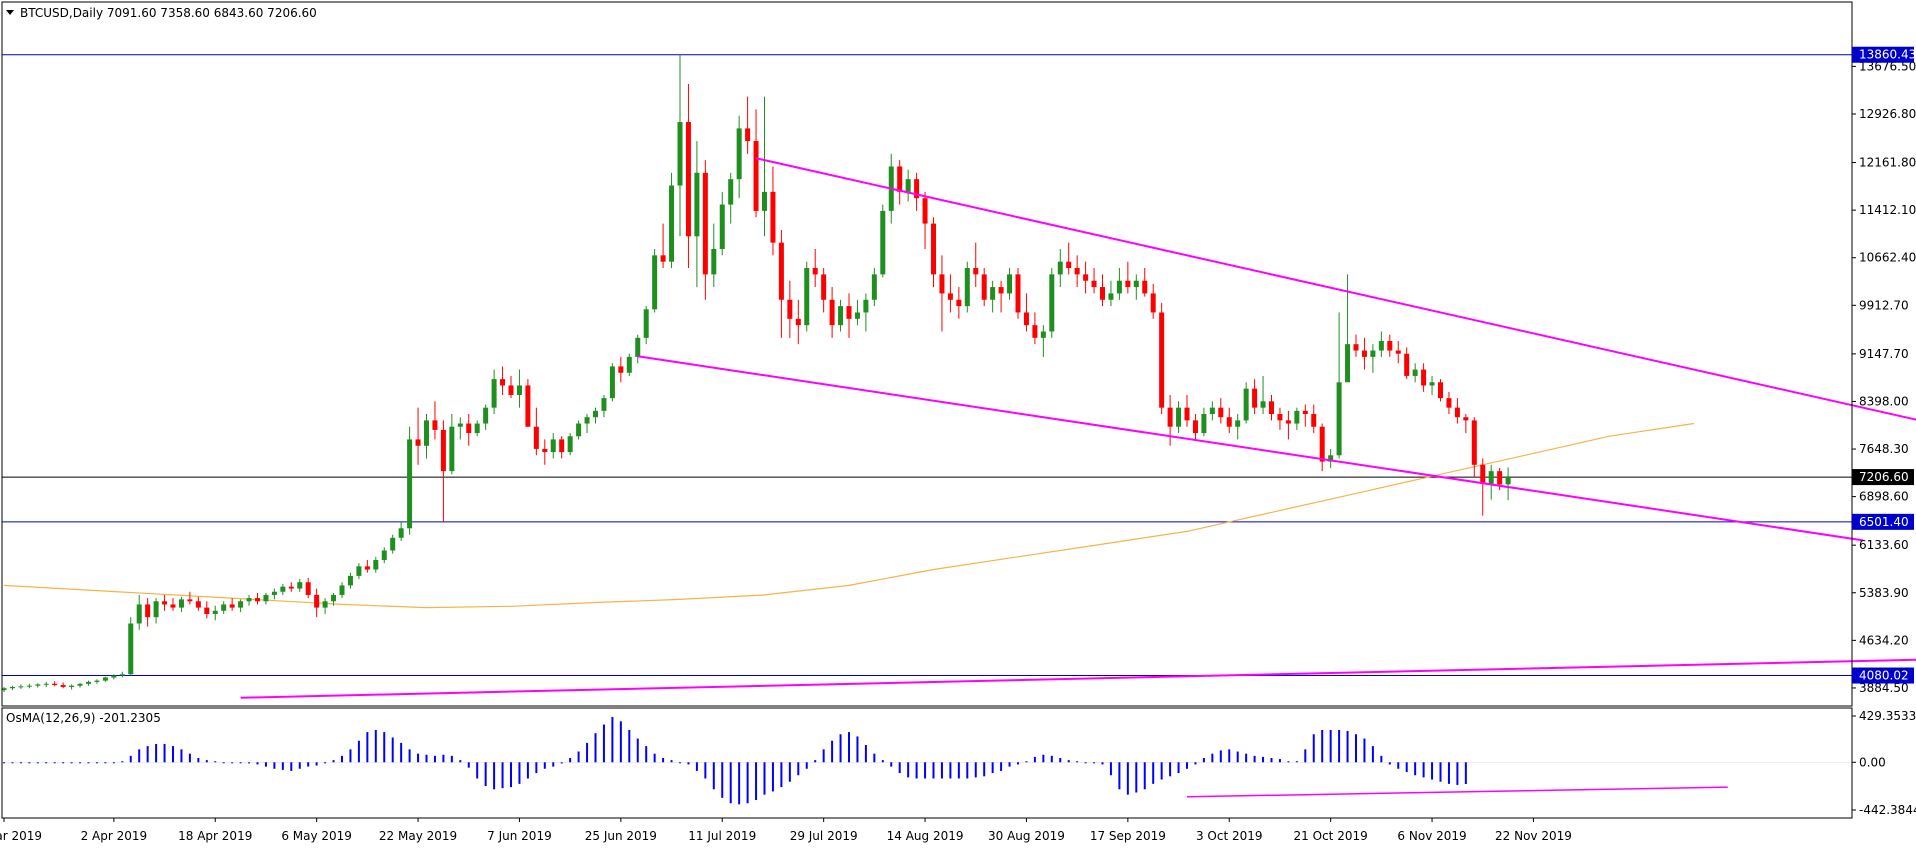 This screenshot has width=1916, height=850. Describe the element at coordinates (1884, 676) in the screenshot. I see `price-tag-label: 4080.02` at that location.